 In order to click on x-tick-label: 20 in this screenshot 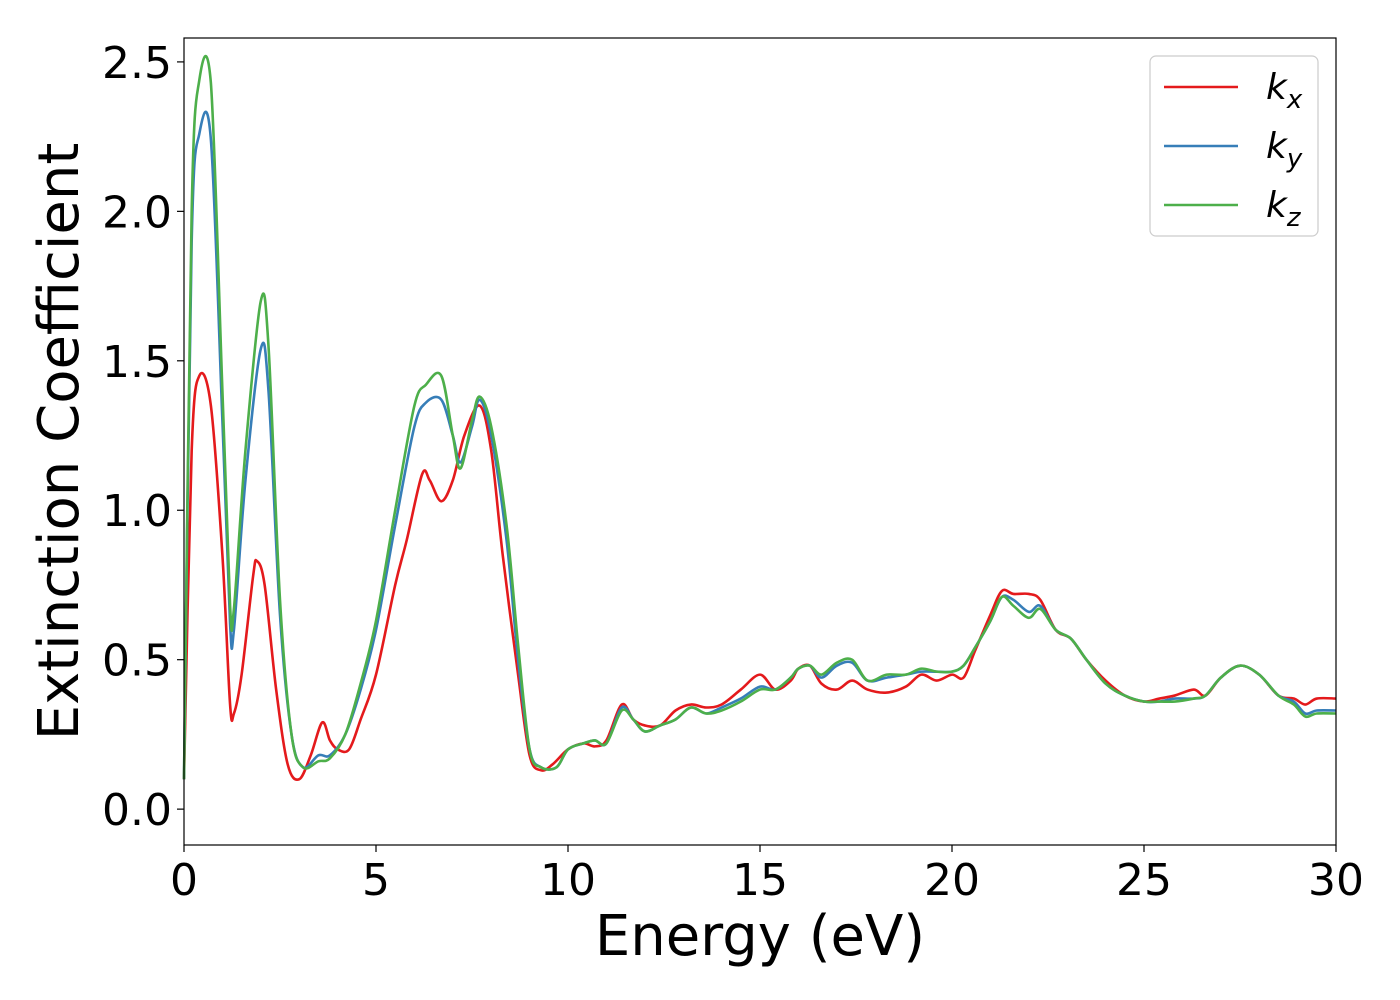, I will do `click(952, 880)`.